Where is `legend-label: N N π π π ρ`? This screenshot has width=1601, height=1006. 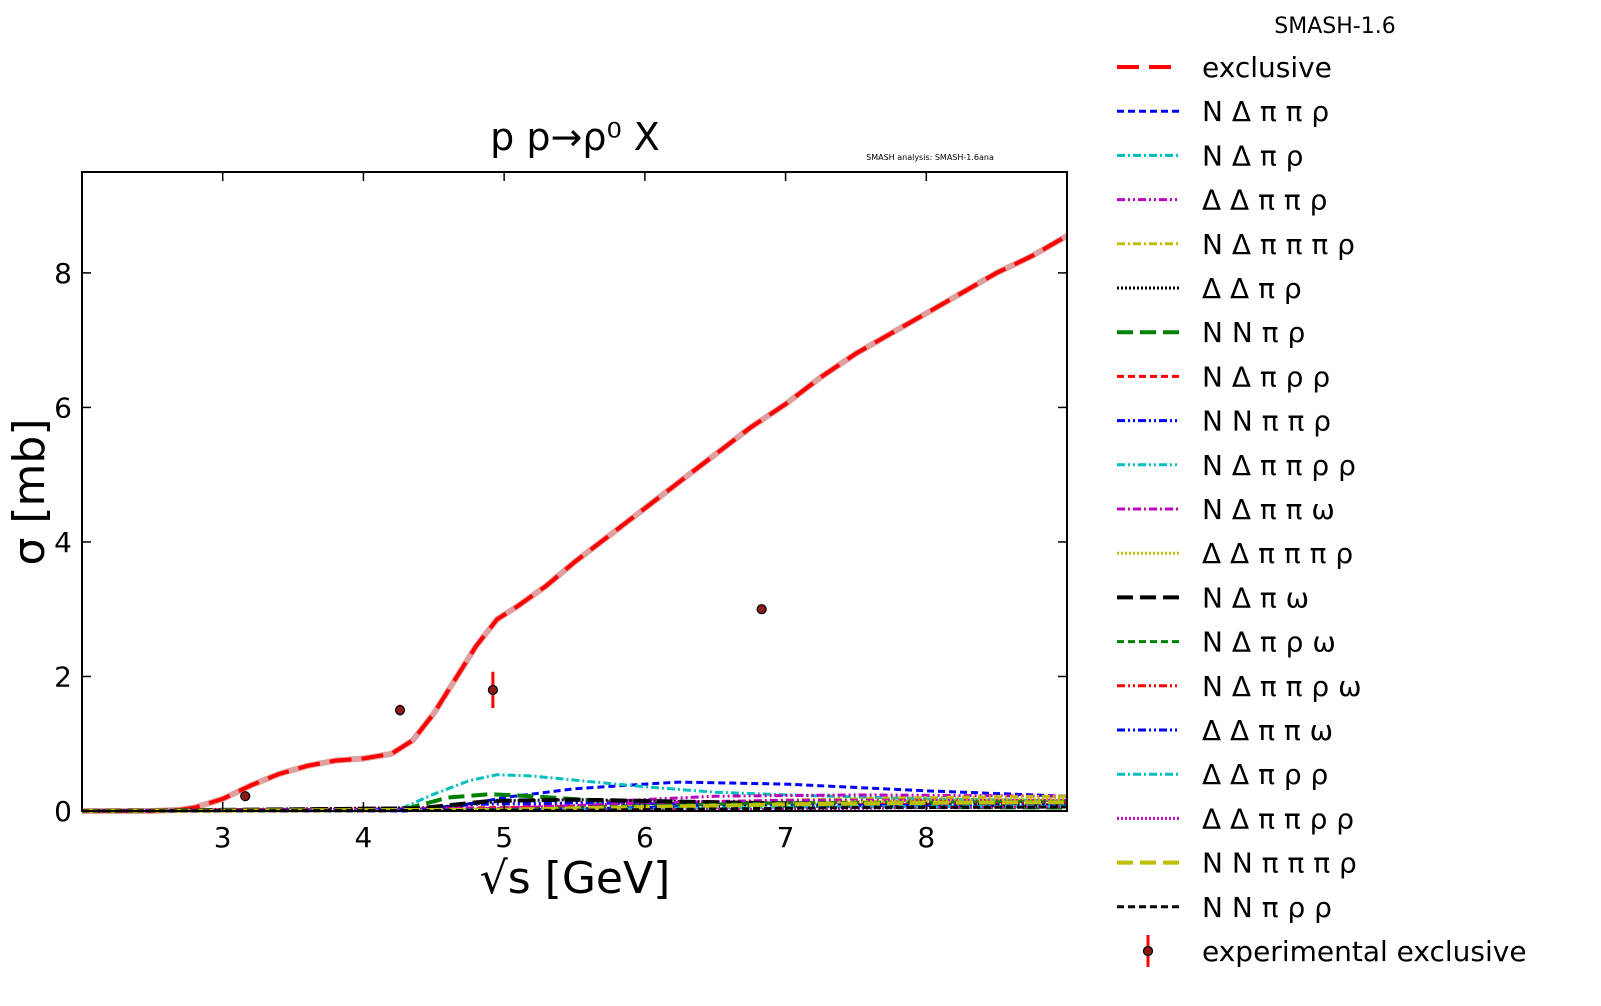 legend-label: N N π π π ρ is located at coordinates (1279, 863).